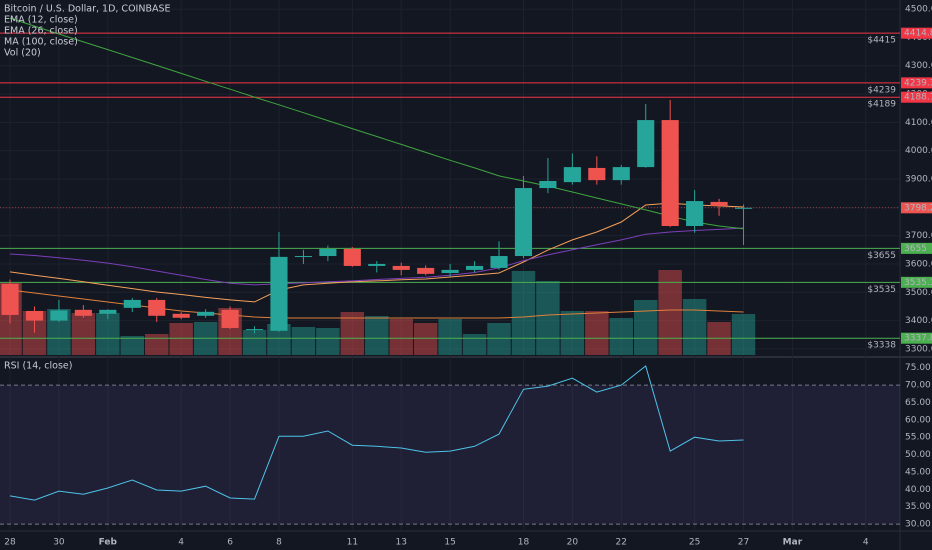 The image size is (932, 550). What do you see at coordinates (918, 490) in the screenshot?
I see `y-tick-label: 40.00` at bounding box center [918, 490].